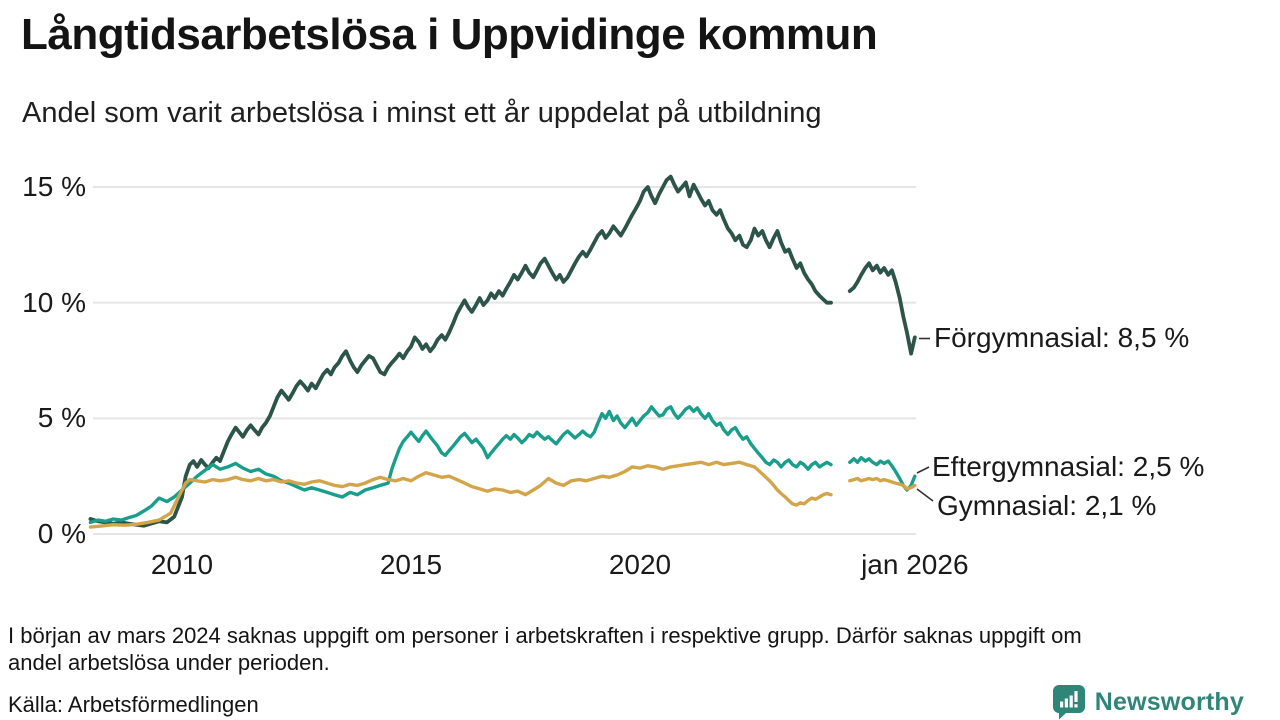 This screenshot has height=720, width=1280. I want to click on series-end-label-eftergymnasial: Eftergymnasial: 2,5 %, so click(1068, 466).